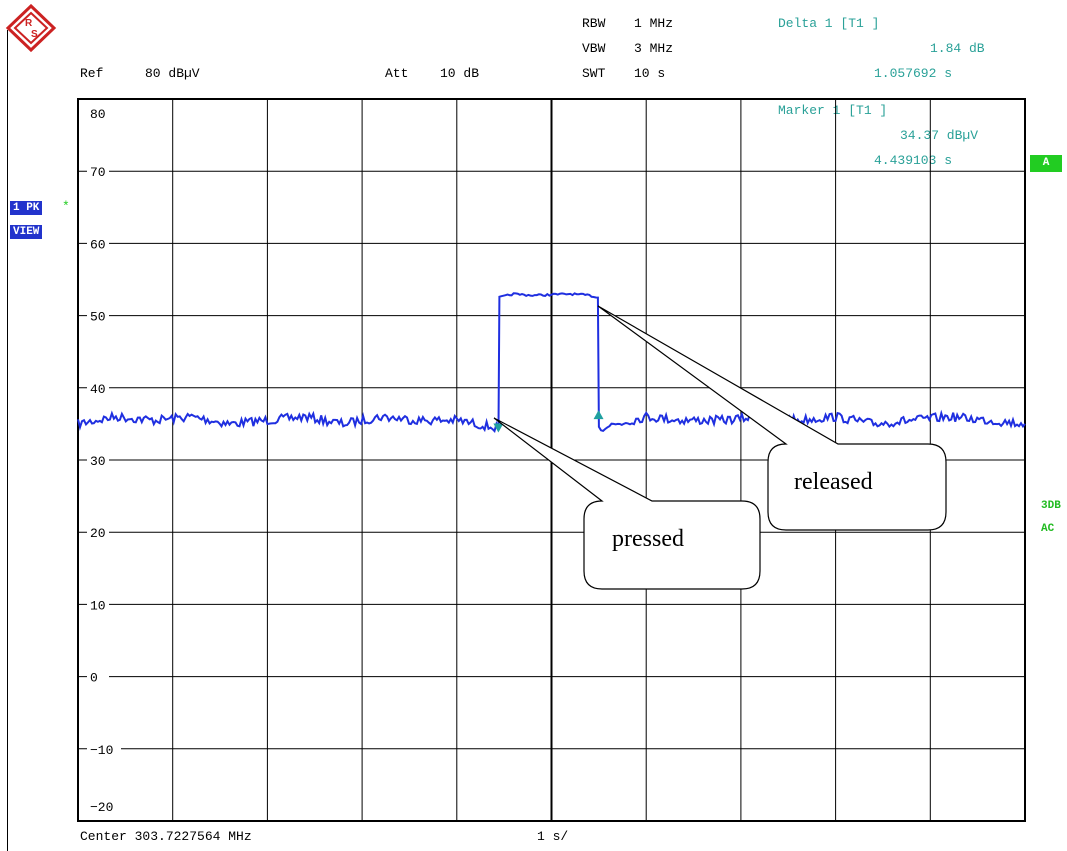  I want to click on att-label: Att, so click(397, 73).